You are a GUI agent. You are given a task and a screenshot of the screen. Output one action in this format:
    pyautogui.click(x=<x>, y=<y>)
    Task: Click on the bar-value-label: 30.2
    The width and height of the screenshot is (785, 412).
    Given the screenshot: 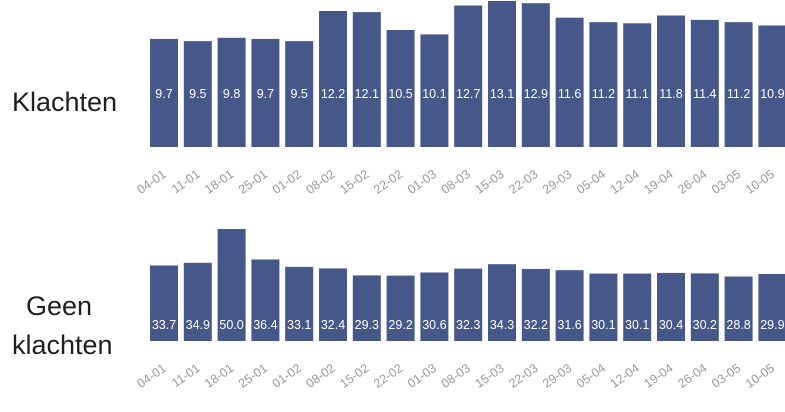 What is the action you would take?
    pyautogui.click(x=705, y=325)
    